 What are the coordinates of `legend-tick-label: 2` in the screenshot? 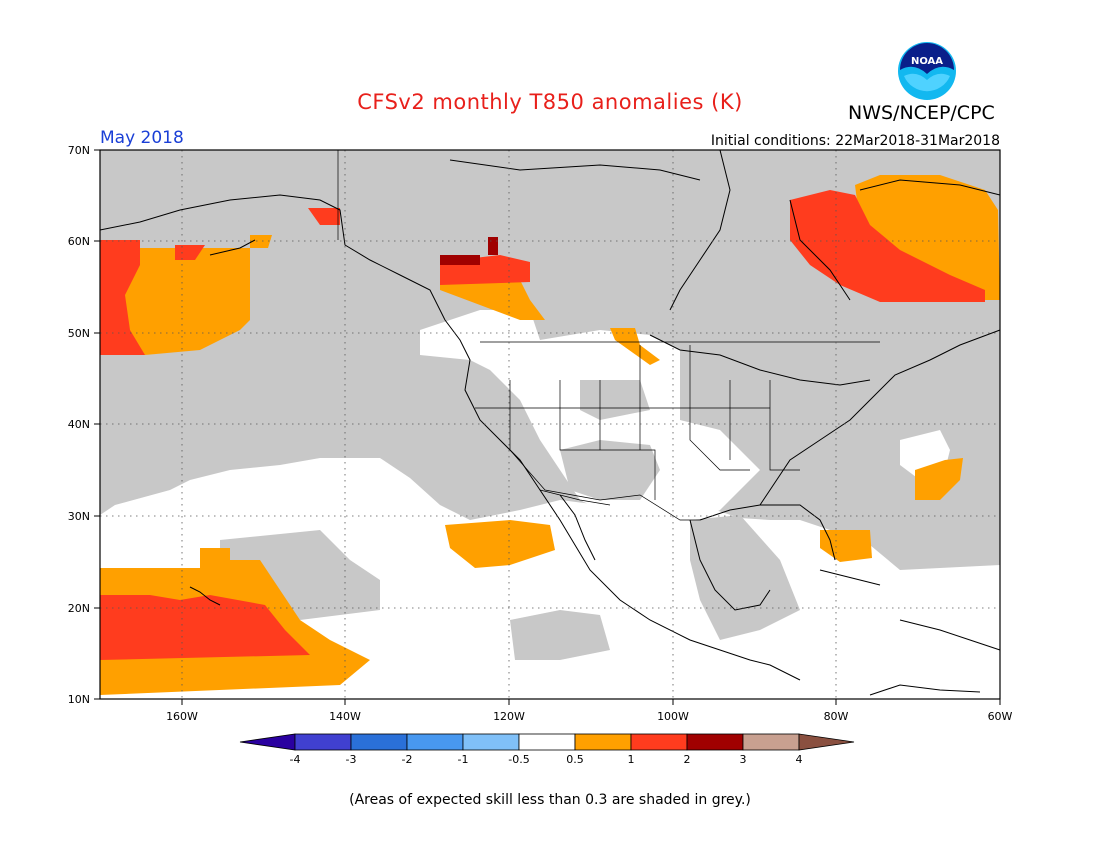 It's located at (687, 759).